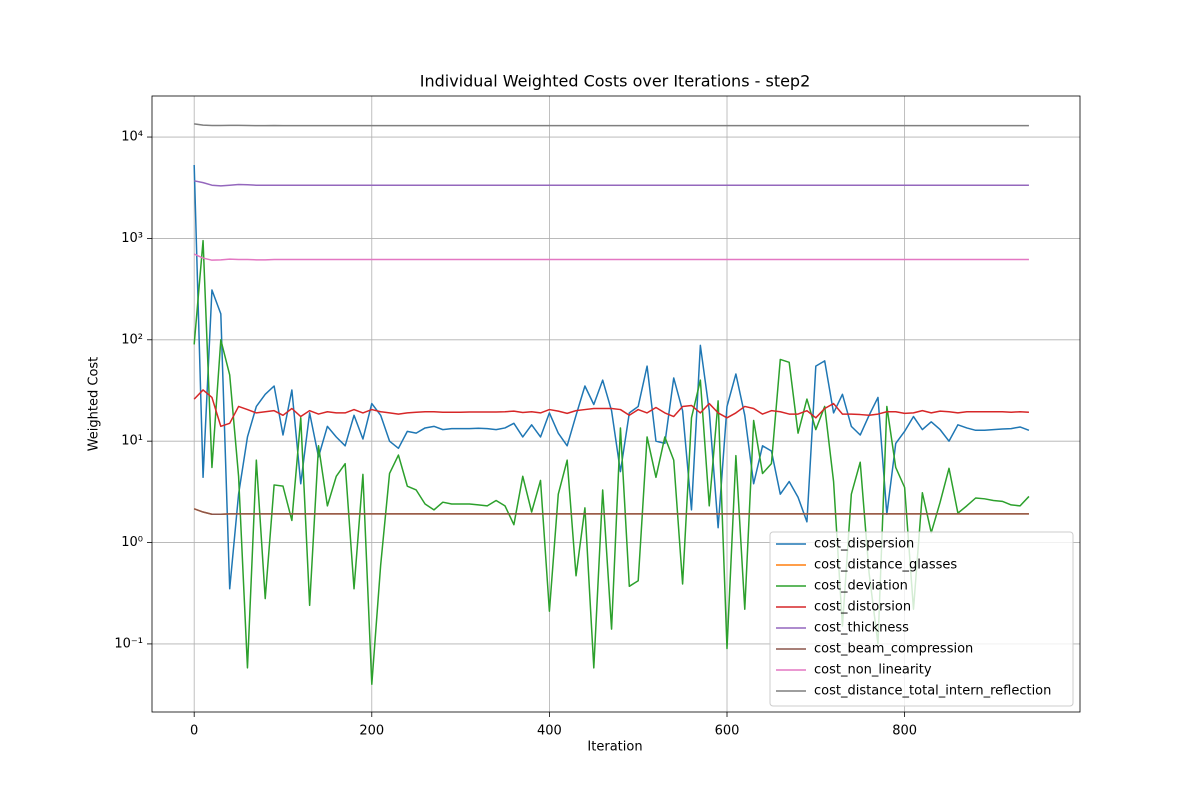 The width and height of the screenshot is (1200, 800). I want to click on legend-label: cost_distorsion, so click(862, 607).